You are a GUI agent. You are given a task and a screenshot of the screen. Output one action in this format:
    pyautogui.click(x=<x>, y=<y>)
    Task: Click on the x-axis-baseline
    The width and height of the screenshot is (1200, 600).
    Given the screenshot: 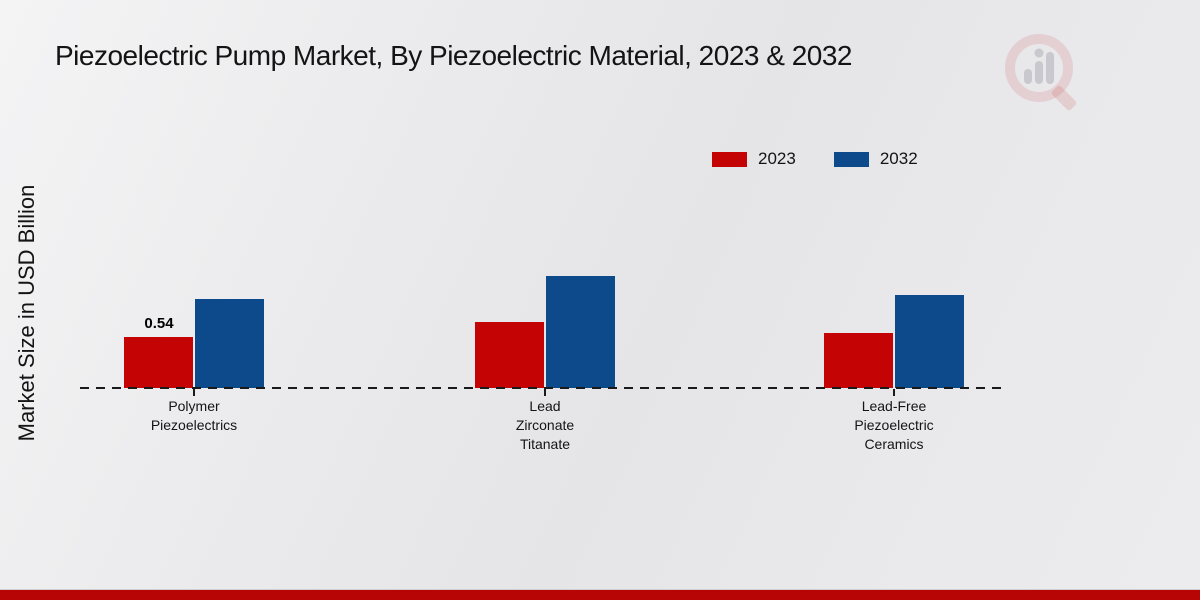 What is the action you would take?
    pyautogui.click(x=543, y=388)
    